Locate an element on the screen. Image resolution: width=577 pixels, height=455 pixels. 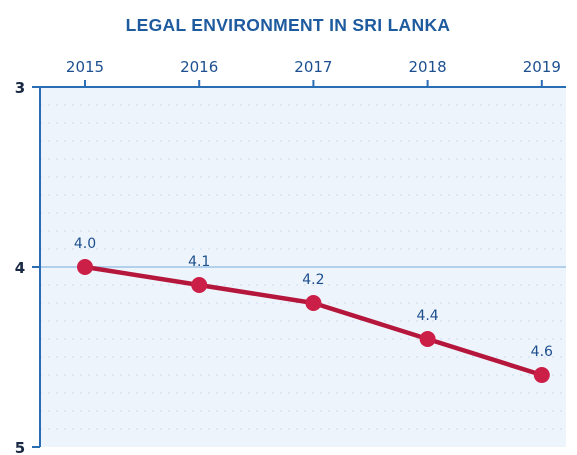
x-tick-label: 2018 is located at coordinates (428, 67).